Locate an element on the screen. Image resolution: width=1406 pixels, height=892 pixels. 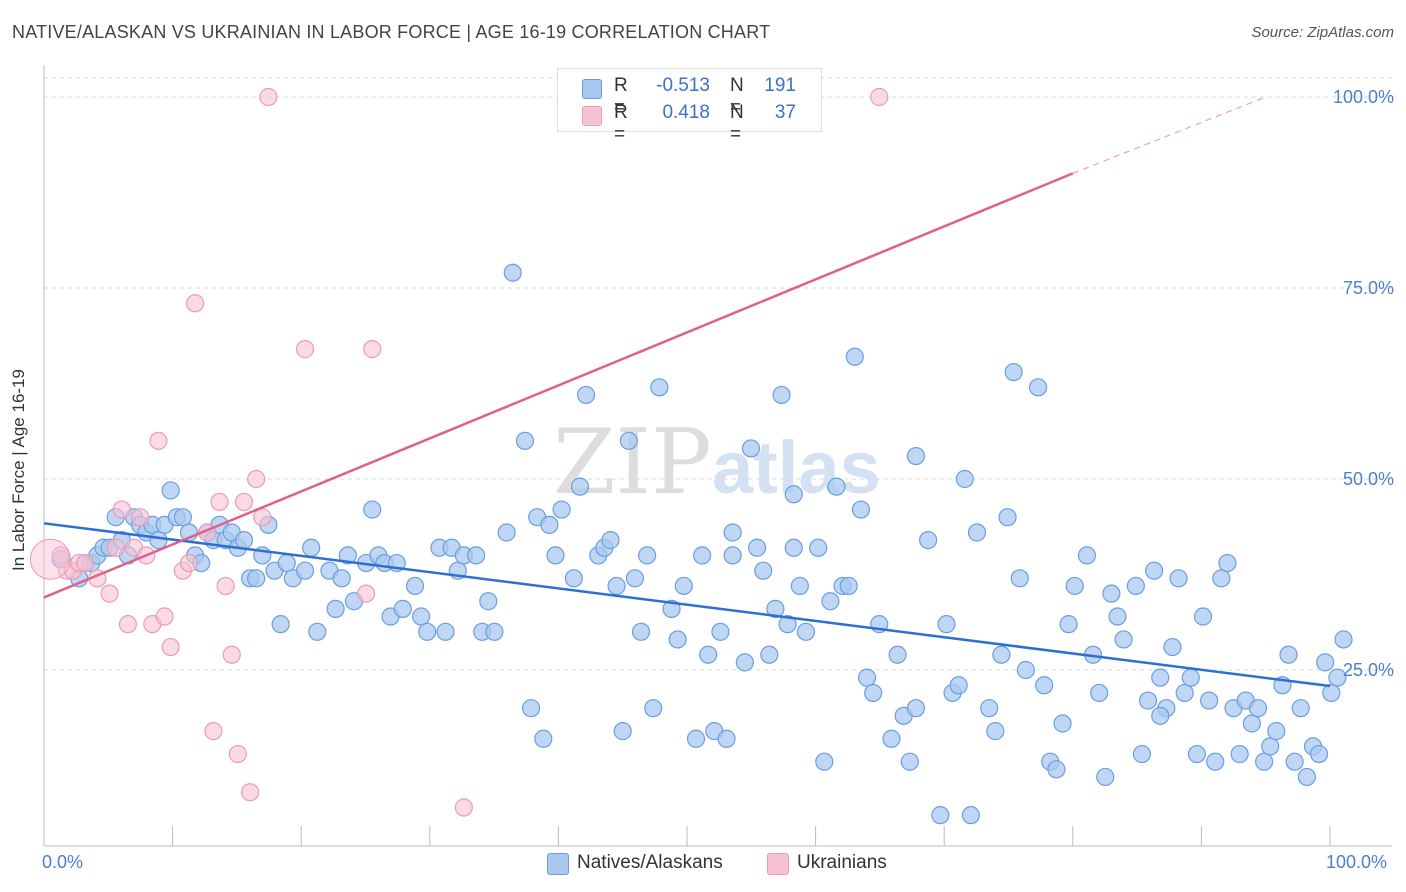
bottom-legend-label: Natives/Alaskans is located at coordinates (650, 862).